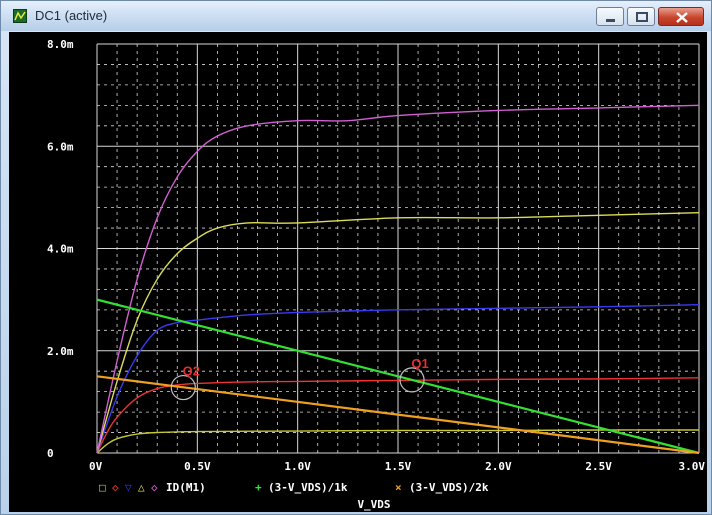  Describe the element at coordinates (419, 363) in the screenshot. I see `operating-point-label-q1: Q1` at that location.